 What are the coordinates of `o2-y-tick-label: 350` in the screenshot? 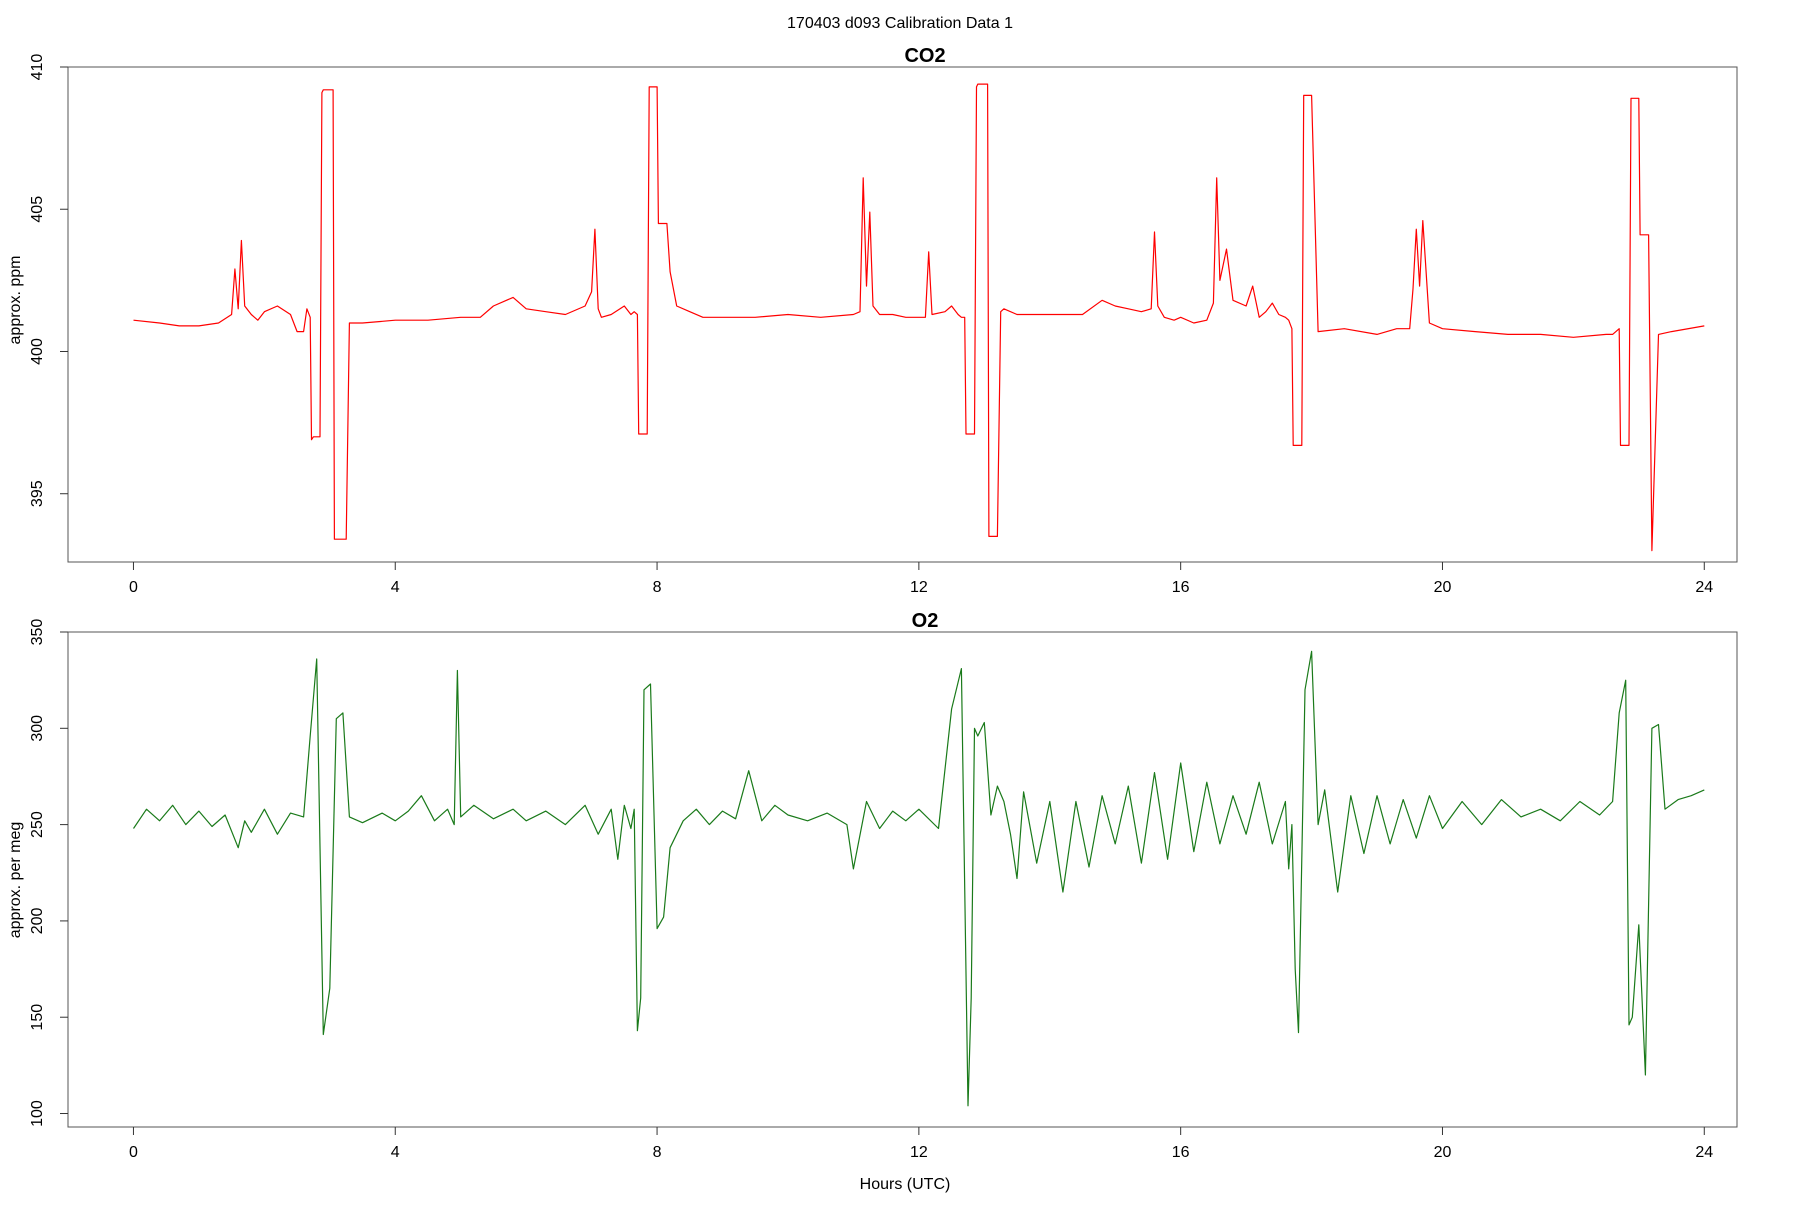 It's located at (37, 632).